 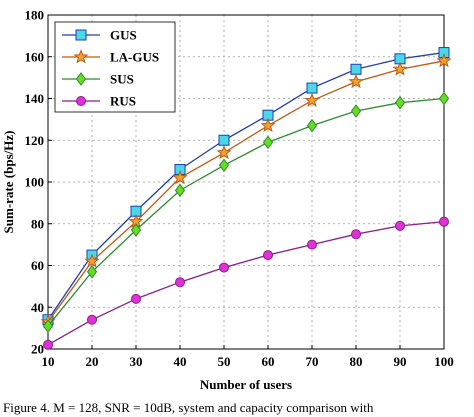 What do you see at coordinates (81, 101) in the screenshot?
I see `legend-marker-rus` at bounding box center [81, 101].